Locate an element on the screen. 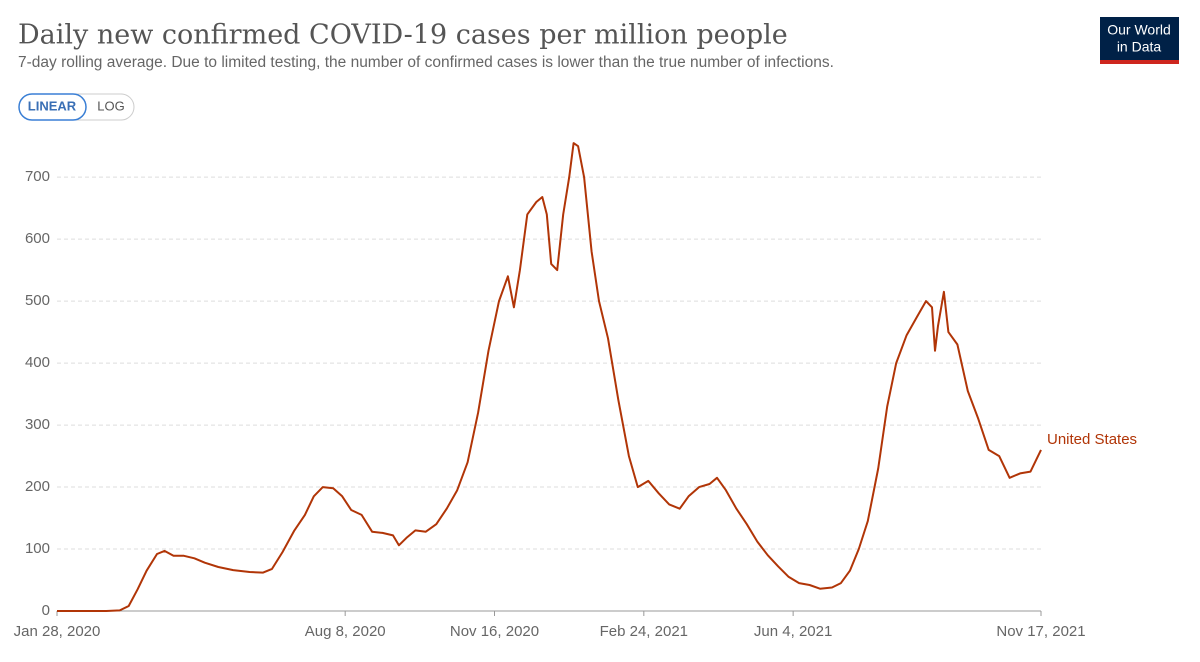  y-tick-label: 300 is located at coordinates (37, 424).